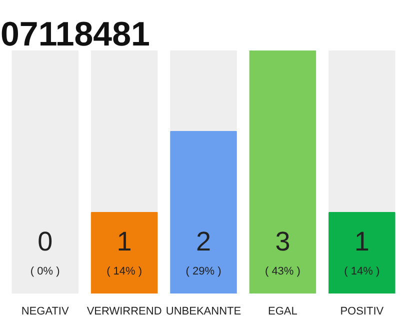 This screenshot has height=320, width=410. I want to click on annotation: ( 29% ), so click(204, 272).